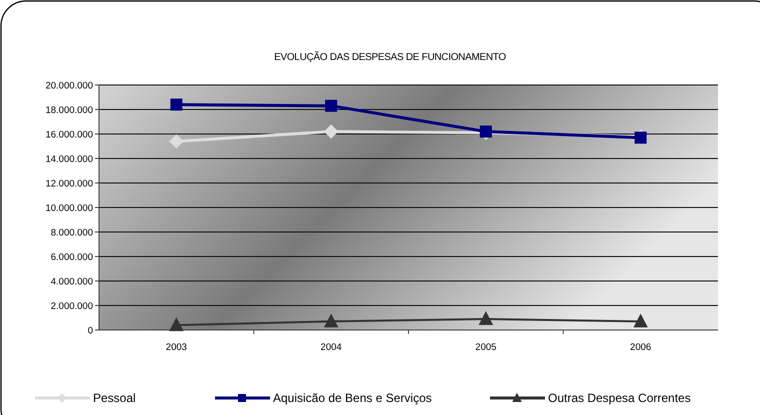  I want to click on chart-title: EVOLUÇÃO DAS DESPESAS DE FUNCIONAMENTO, so click(390, 57).